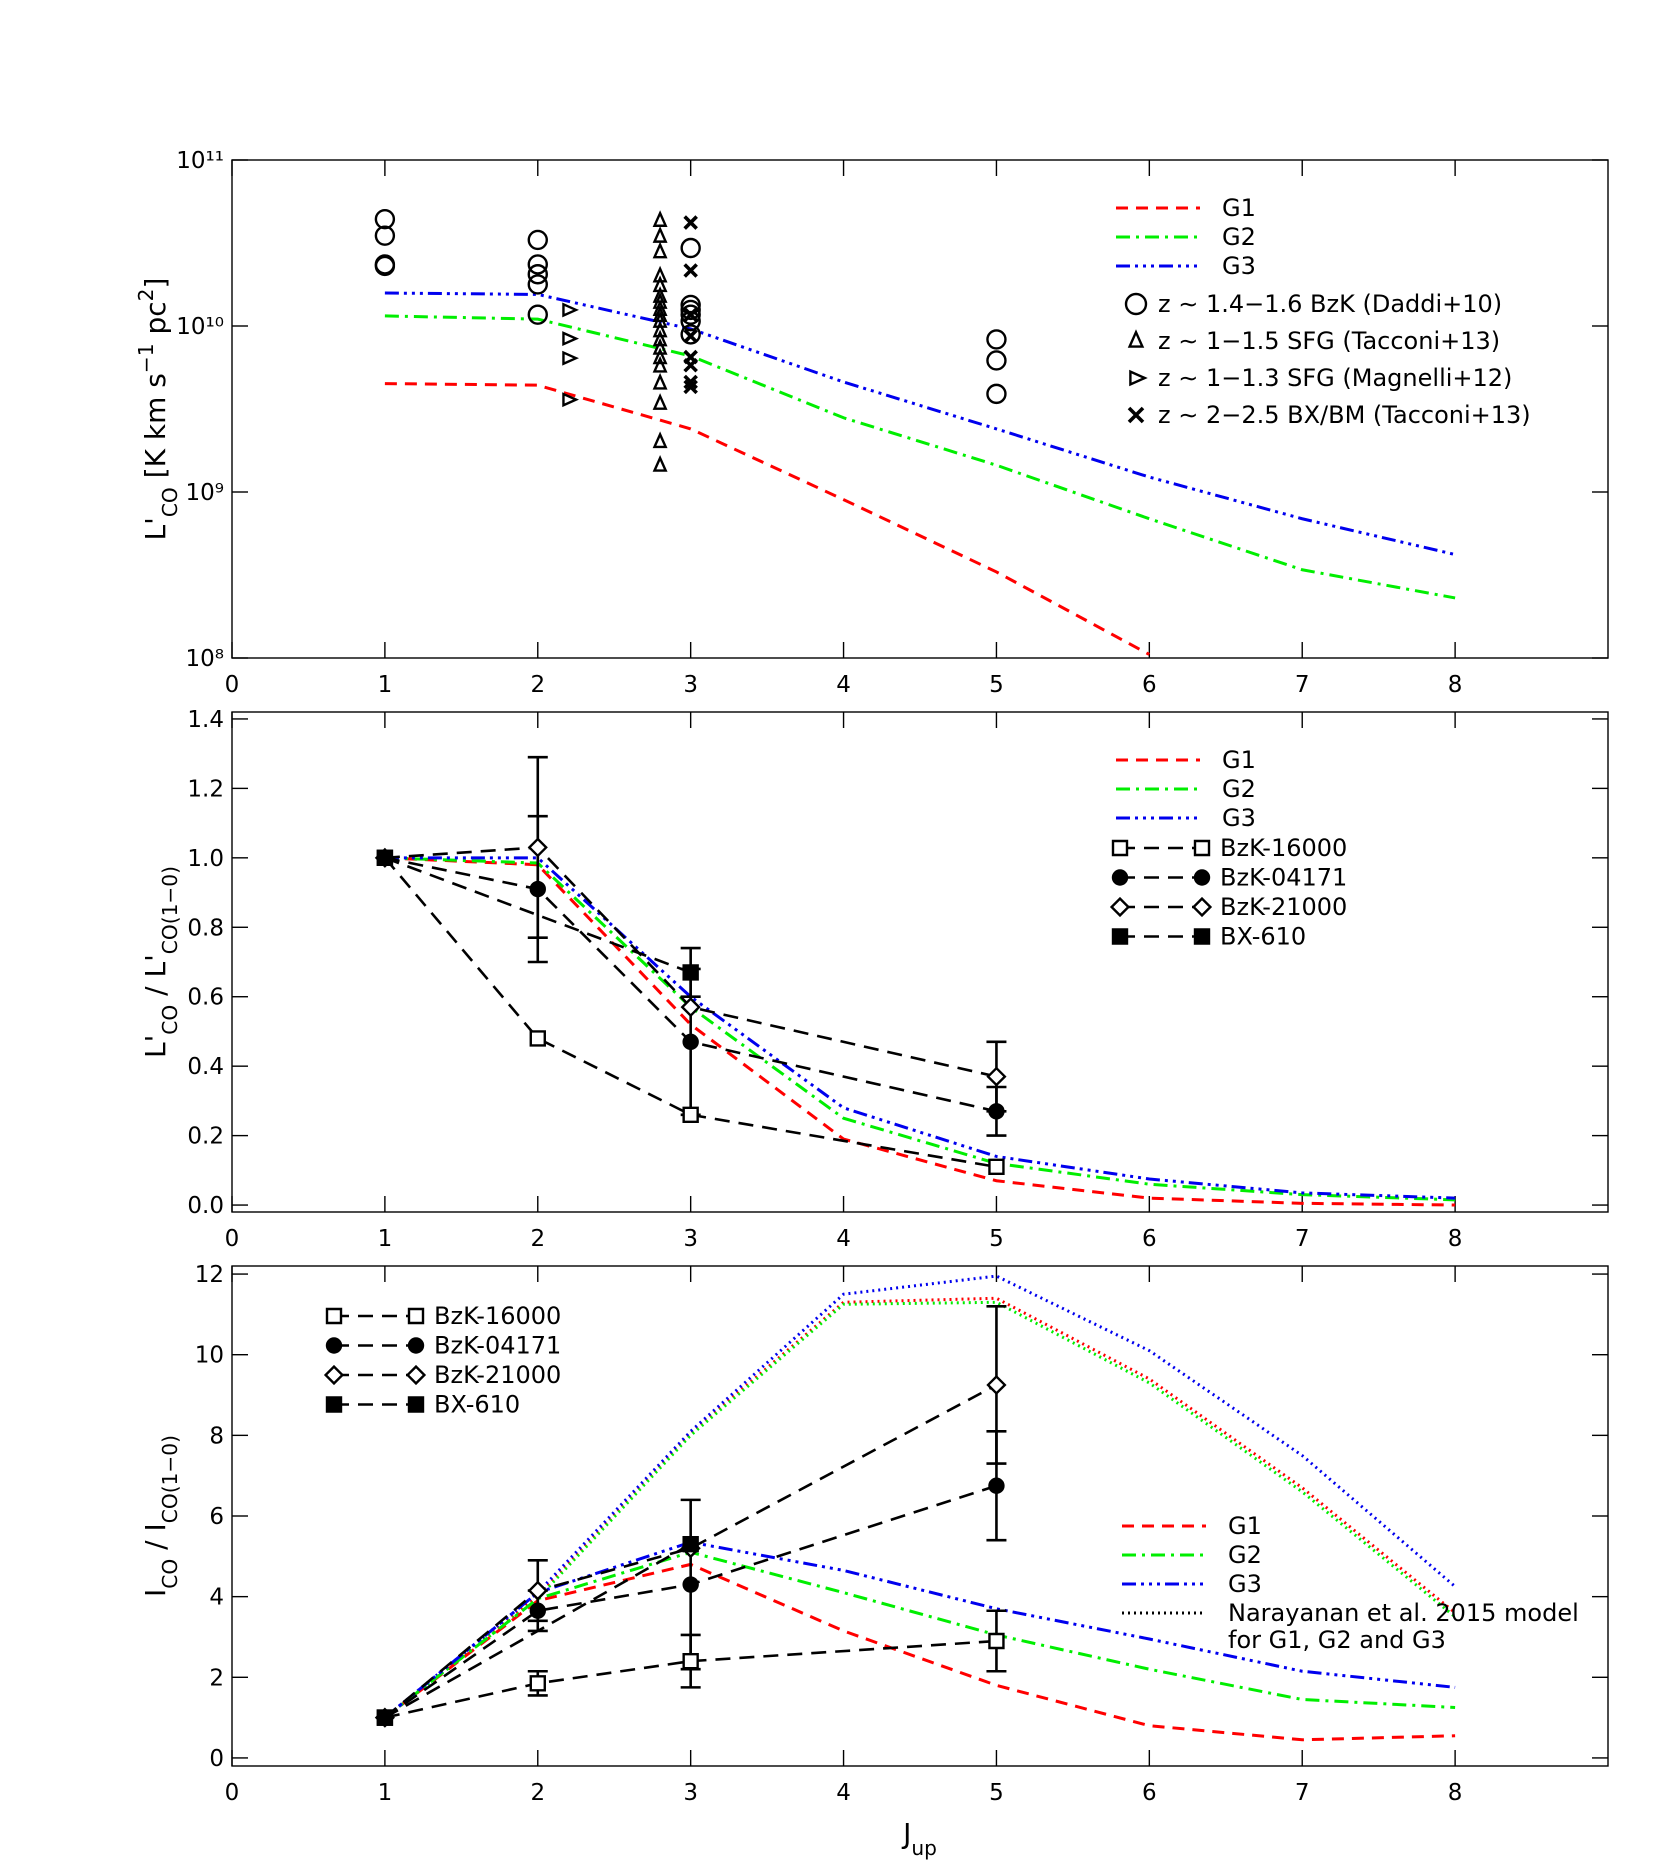 The image size is (1661, 1869). What do you see at coordinates (160, 1516) in the screenshot?
I see `y-axis-label: ICO / ICO(1−0)` at bounding box center [160, 1516].